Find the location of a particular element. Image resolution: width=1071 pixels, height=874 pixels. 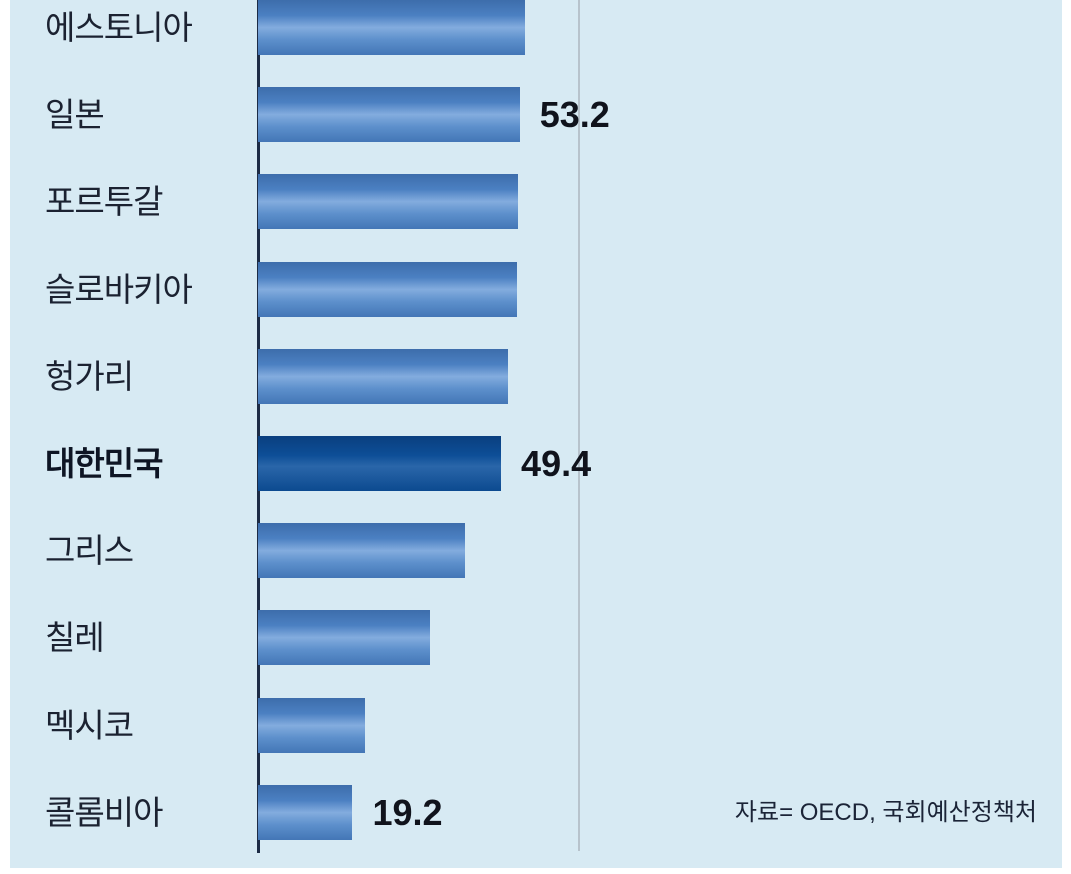

bar-highlight is located at coordinates (379, 463).